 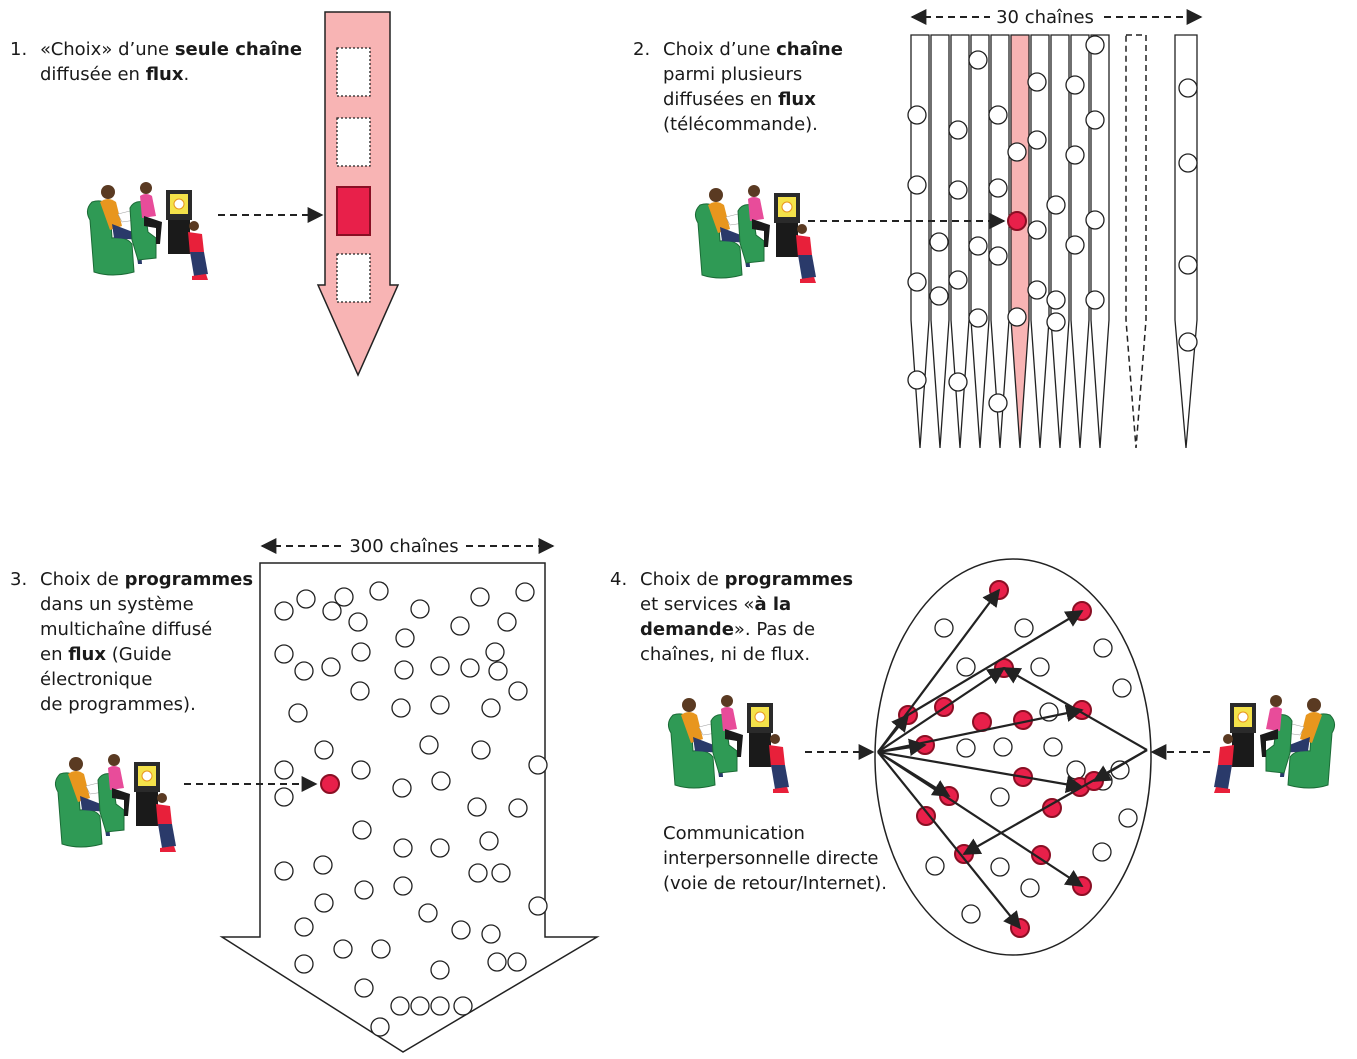 I want to click on caption-emphasis: flux, so click(x=797, y=99).